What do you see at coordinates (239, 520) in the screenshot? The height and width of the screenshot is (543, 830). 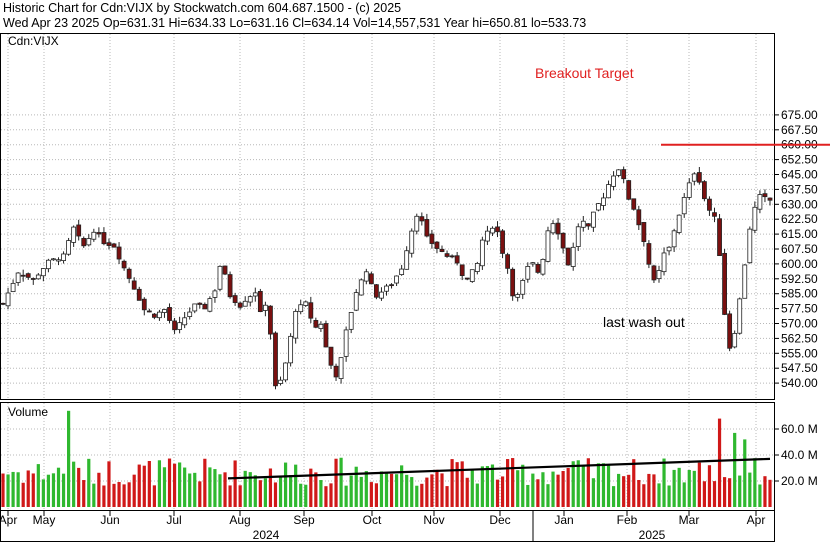 I see `month-label: Aug` at bounding box center [239, 520].